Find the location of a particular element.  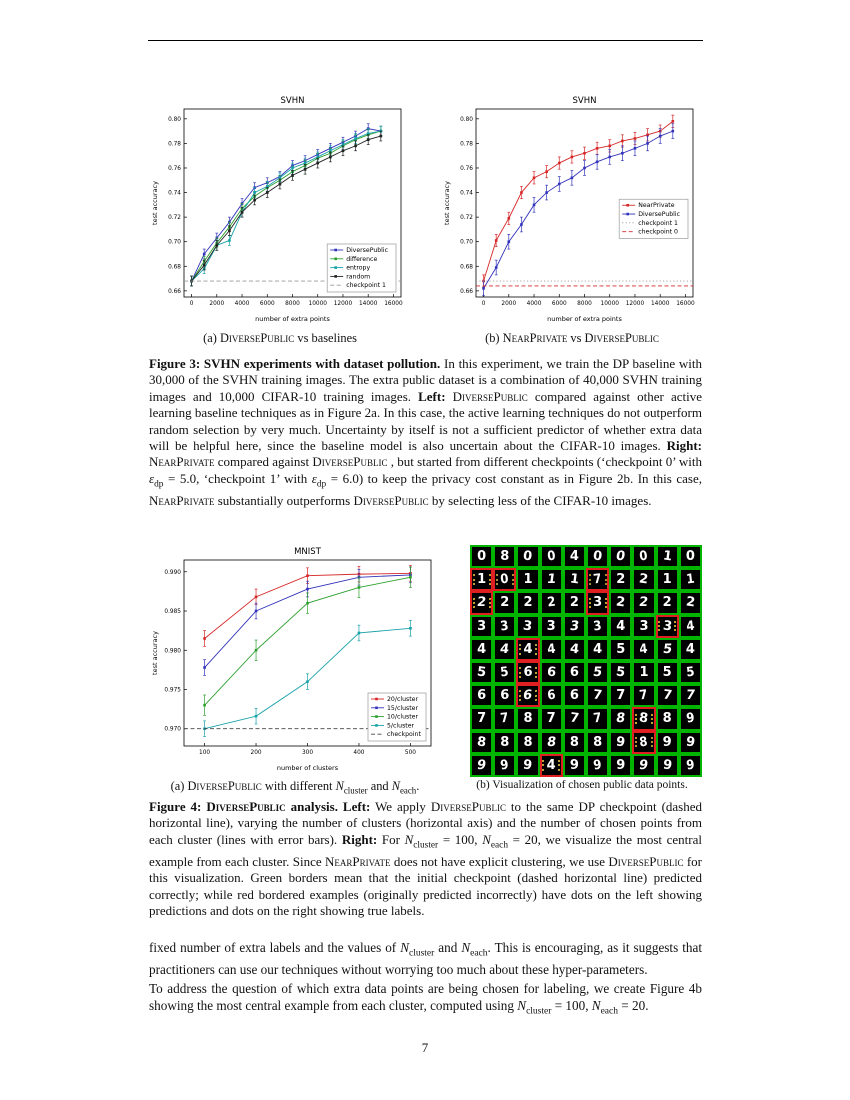

svg-text: 12000 is located at coordinates (635, 304).